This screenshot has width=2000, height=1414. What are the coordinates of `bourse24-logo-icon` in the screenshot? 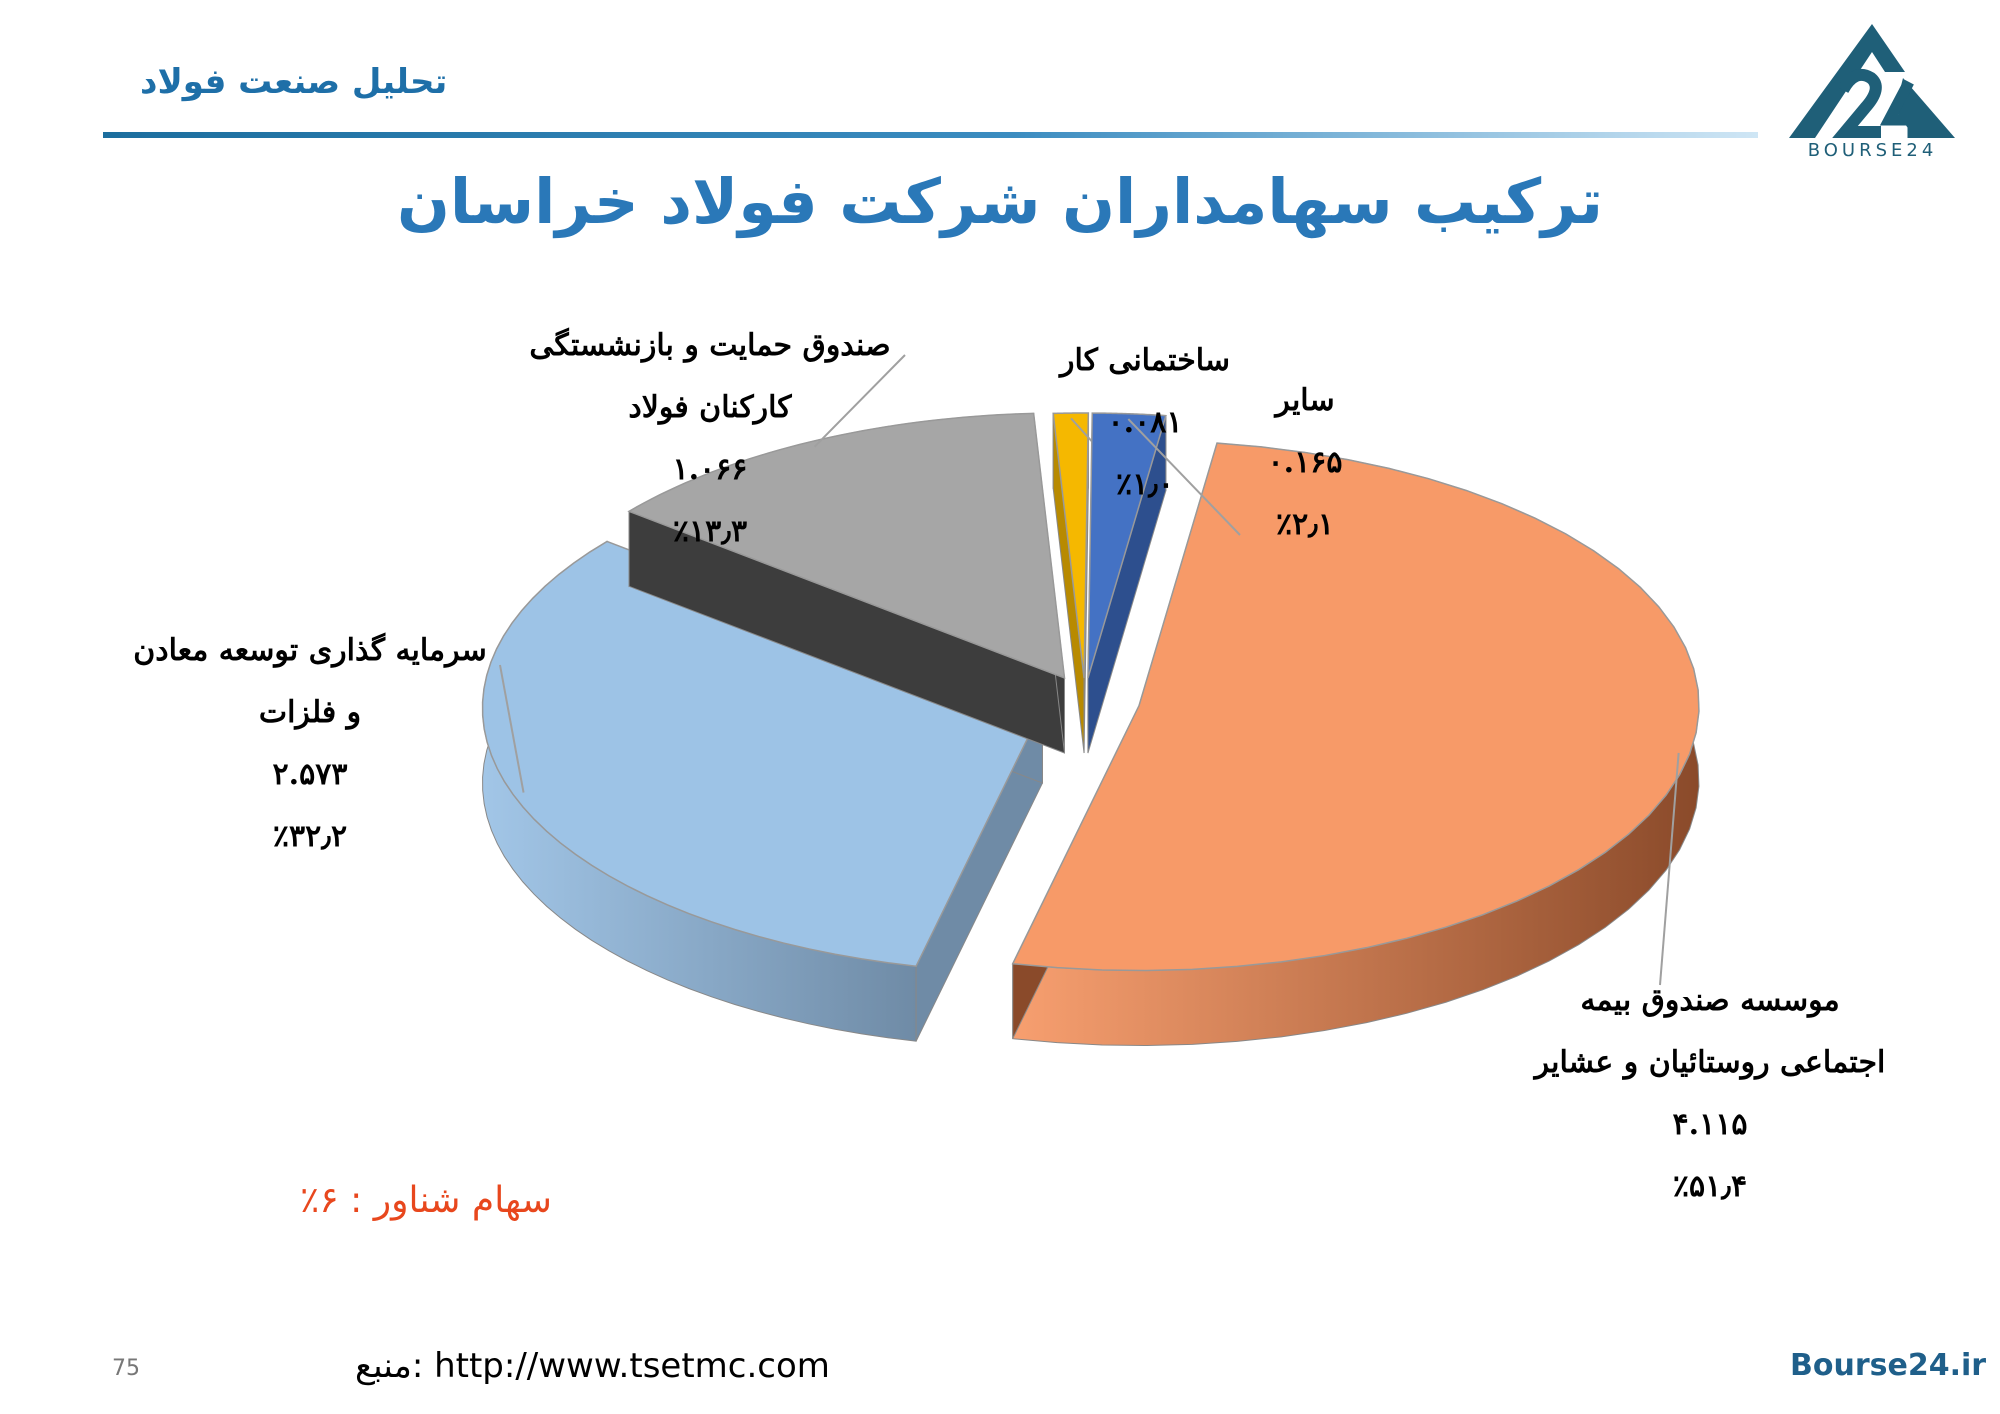 It's located at (1872, 81).